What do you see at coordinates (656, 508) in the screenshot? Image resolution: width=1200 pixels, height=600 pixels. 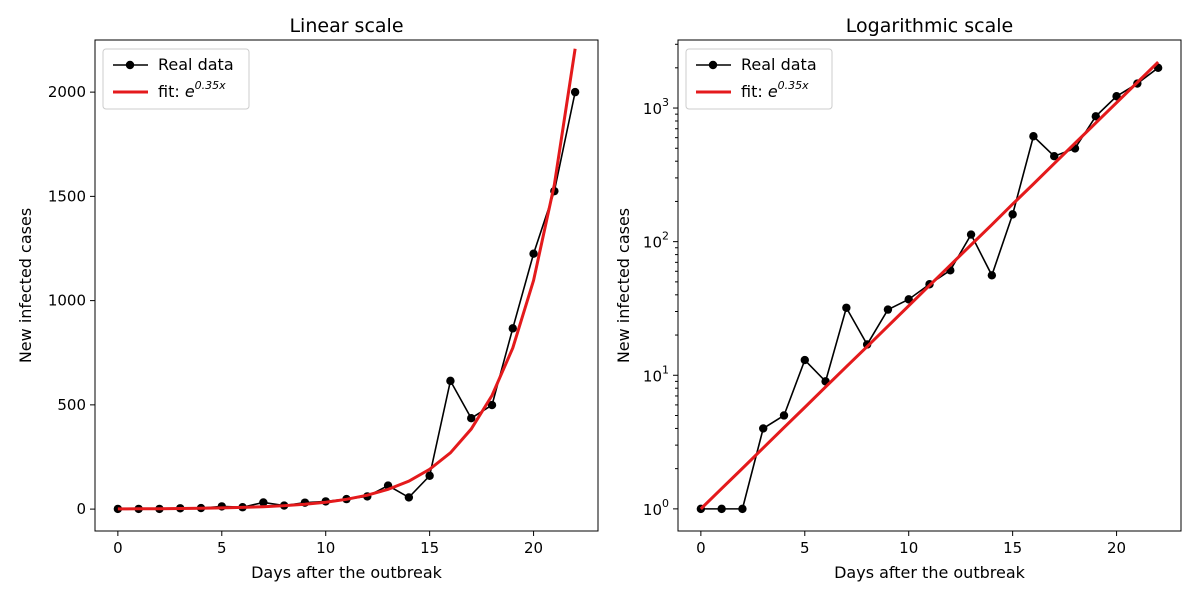 I see `y-tick-label: 10⁰` at bounding box center [656, 508].